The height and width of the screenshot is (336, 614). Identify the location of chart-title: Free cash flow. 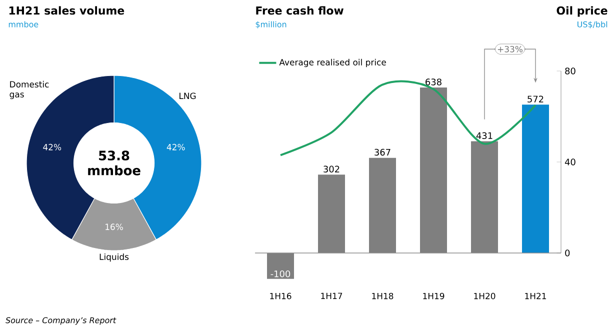
(300, 10).